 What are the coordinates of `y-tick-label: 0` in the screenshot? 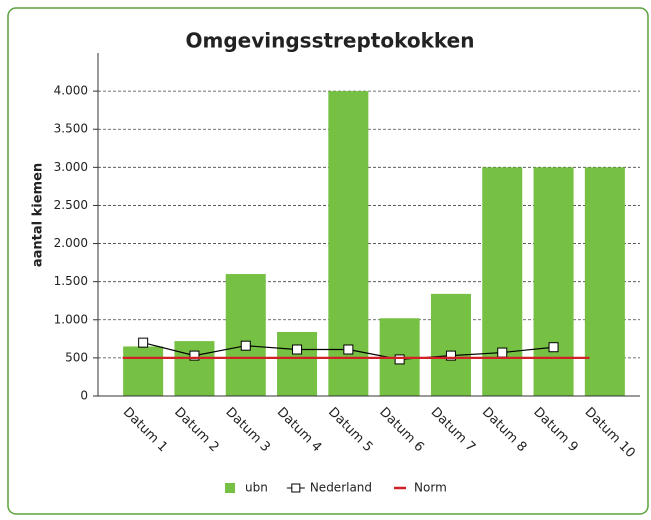 It's located at (84, 396).